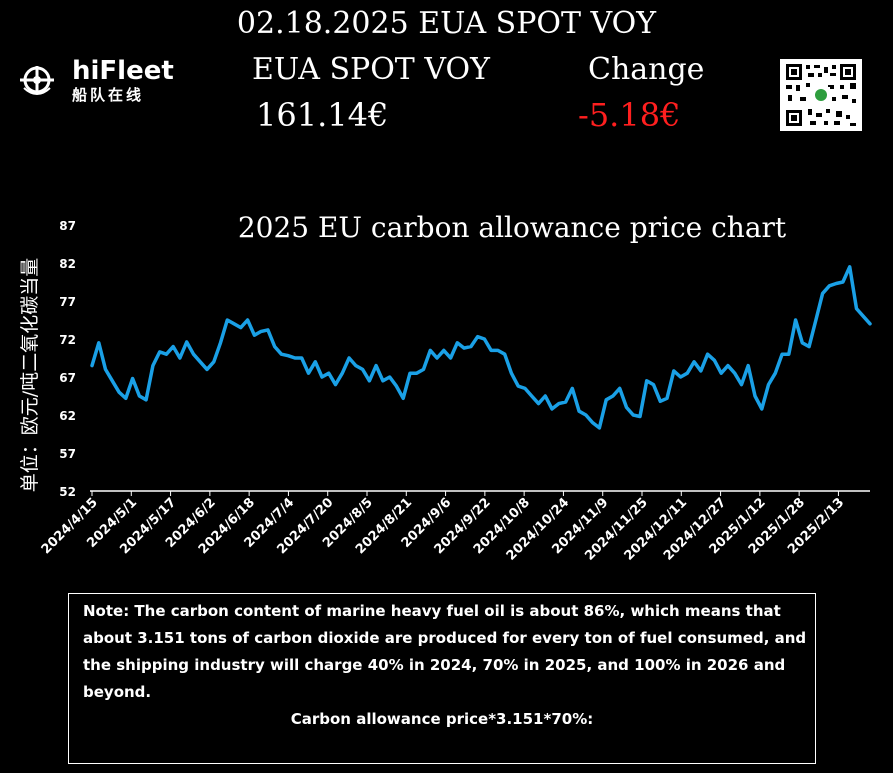  I want to click on spot-price: 161.14€, so click(322, 115).